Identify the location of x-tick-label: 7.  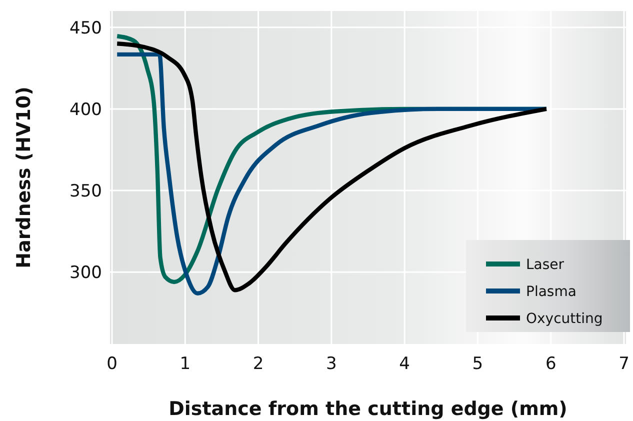
(624, 364).